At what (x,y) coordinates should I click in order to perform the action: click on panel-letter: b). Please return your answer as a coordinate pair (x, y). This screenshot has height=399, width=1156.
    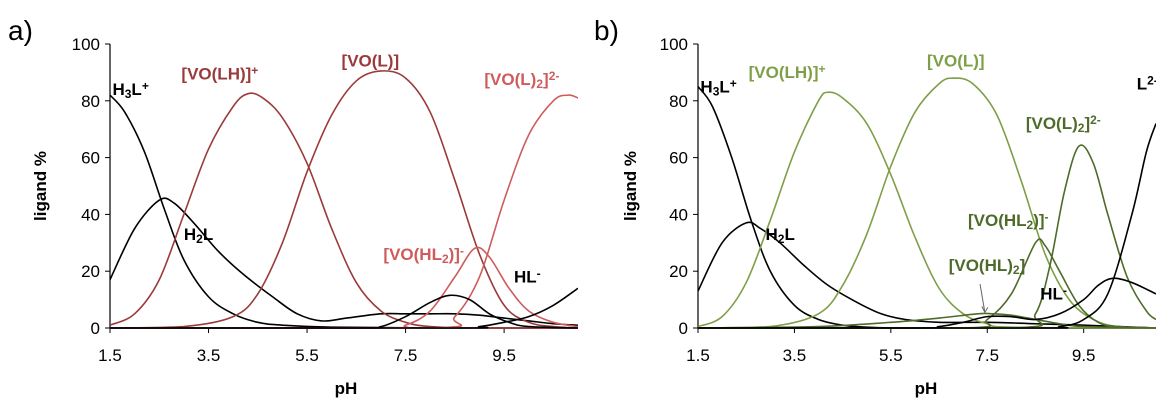
    Looking at the image, I should click on (606, 30).